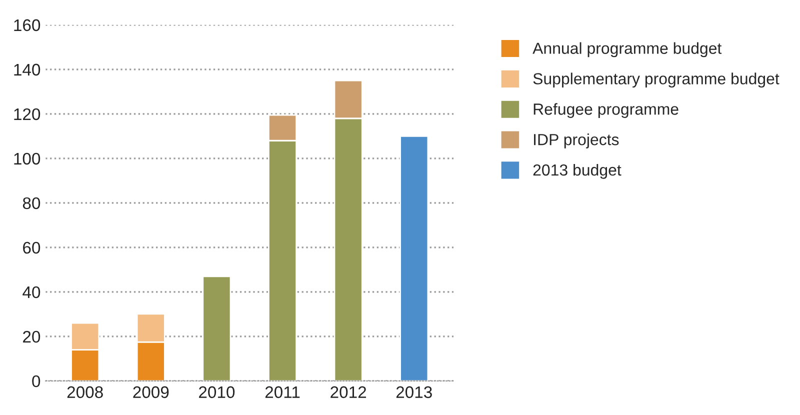 The height and width of the screenshot is (415, 800). Describe the element at coordinates (85, 392) in the screenshot. I see `x-tick-label: 2008` at that location.